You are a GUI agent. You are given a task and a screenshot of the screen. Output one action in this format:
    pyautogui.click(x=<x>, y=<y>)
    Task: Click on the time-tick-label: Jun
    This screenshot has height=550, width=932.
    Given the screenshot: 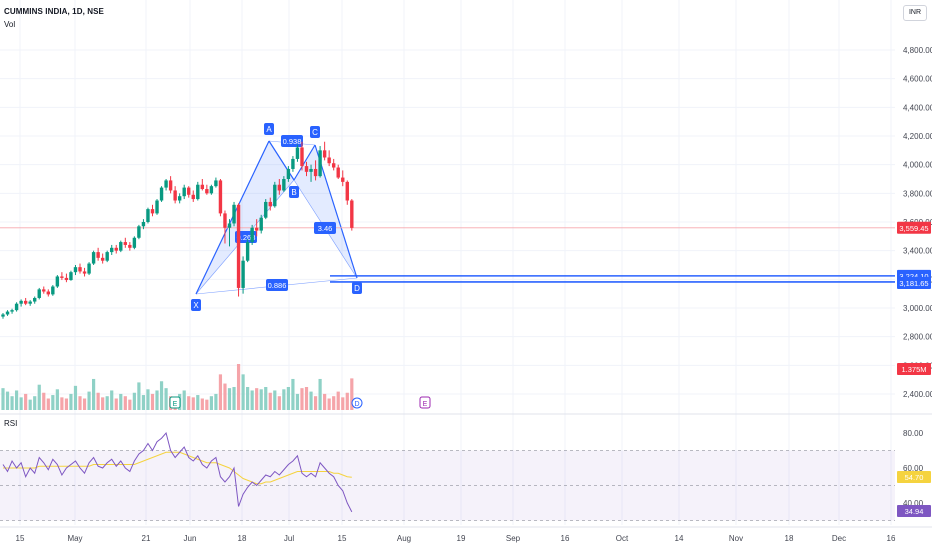 What is the action you would take?
    pyautogui.click(x=190, y=538)
    